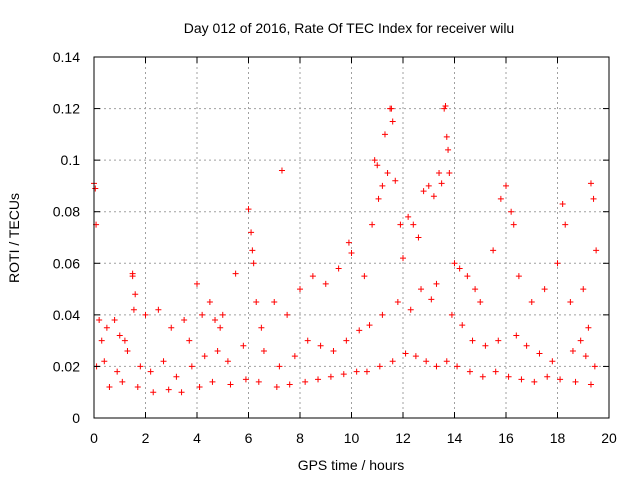  Describe the element at coordinates (94, 438) in the screenshot. I see `x-tick-label: 0` at that location.